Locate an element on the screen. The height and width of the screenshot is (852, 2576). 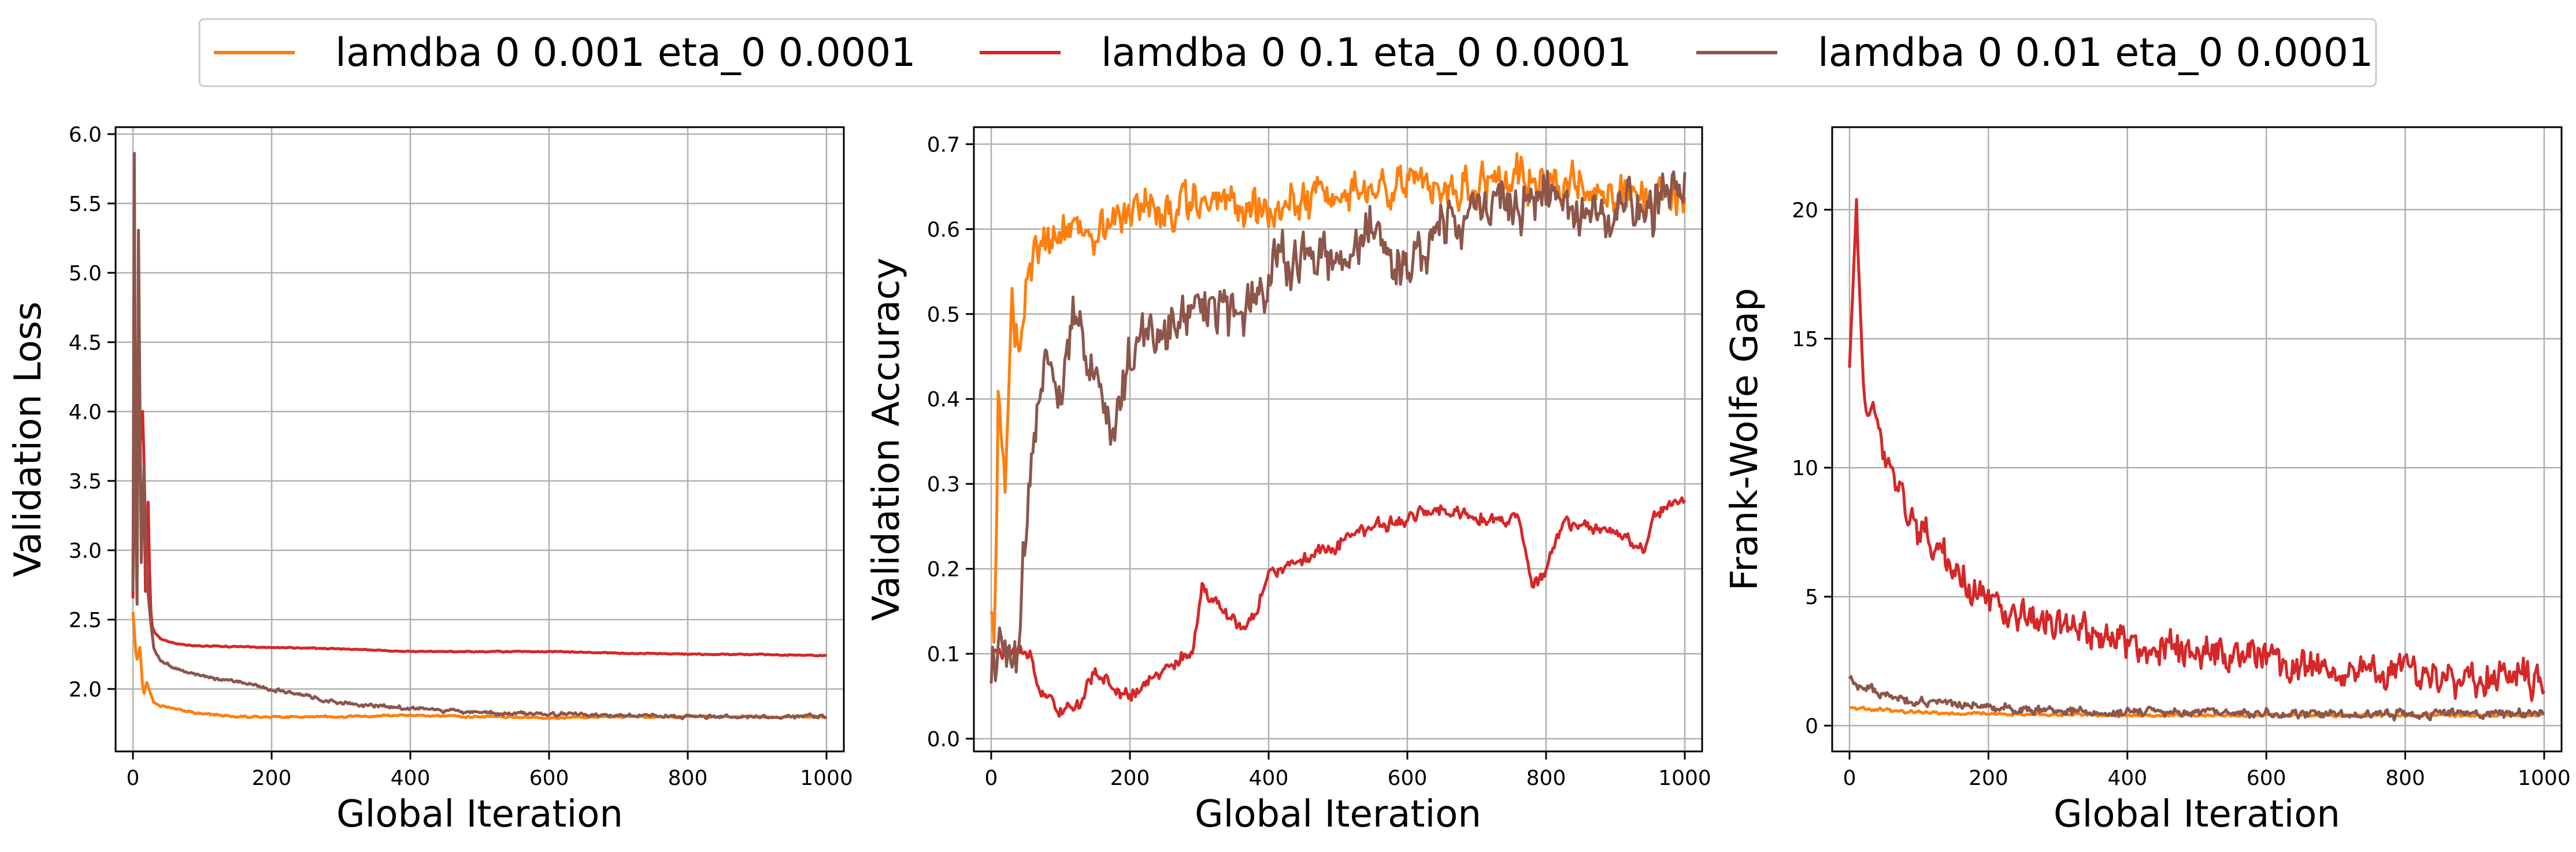
y-tick-label: 5 is located at coordinates (1812, 598).